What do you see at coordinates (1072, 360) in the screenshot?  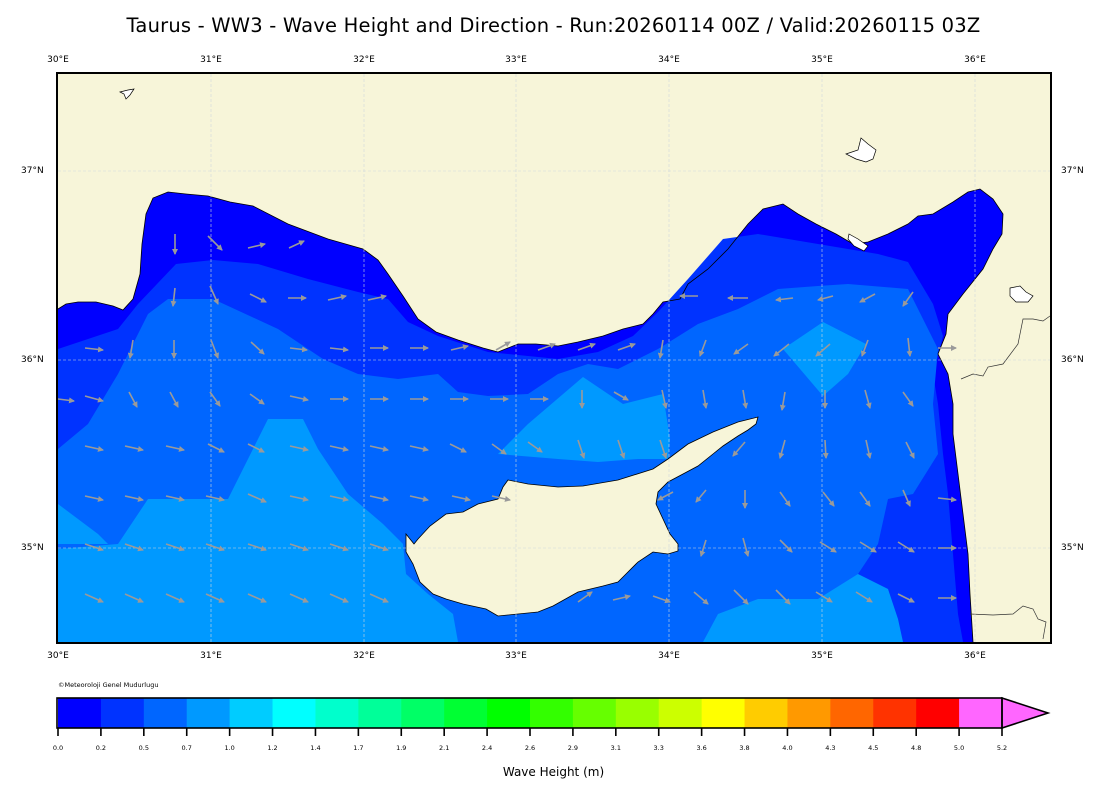 I see `lat-label-right: 36°N` at bounding box center [1072, 360].